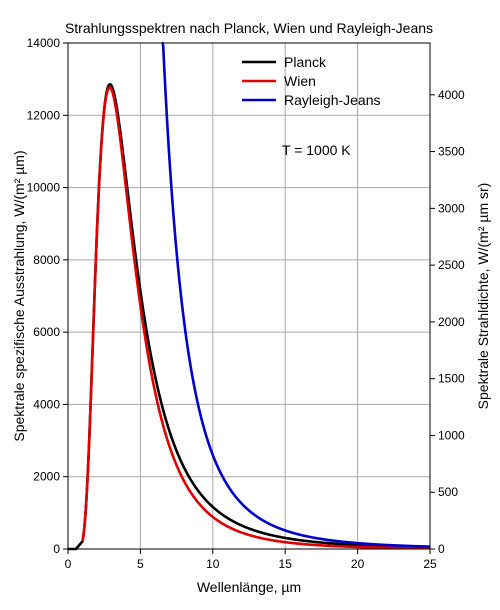 The width and height of the screenshot is (500, 610). What do you see at coordinates (44, 188) in the screenshot?
I see `y-tick-label: 10000` at bounding box center [44, 188].